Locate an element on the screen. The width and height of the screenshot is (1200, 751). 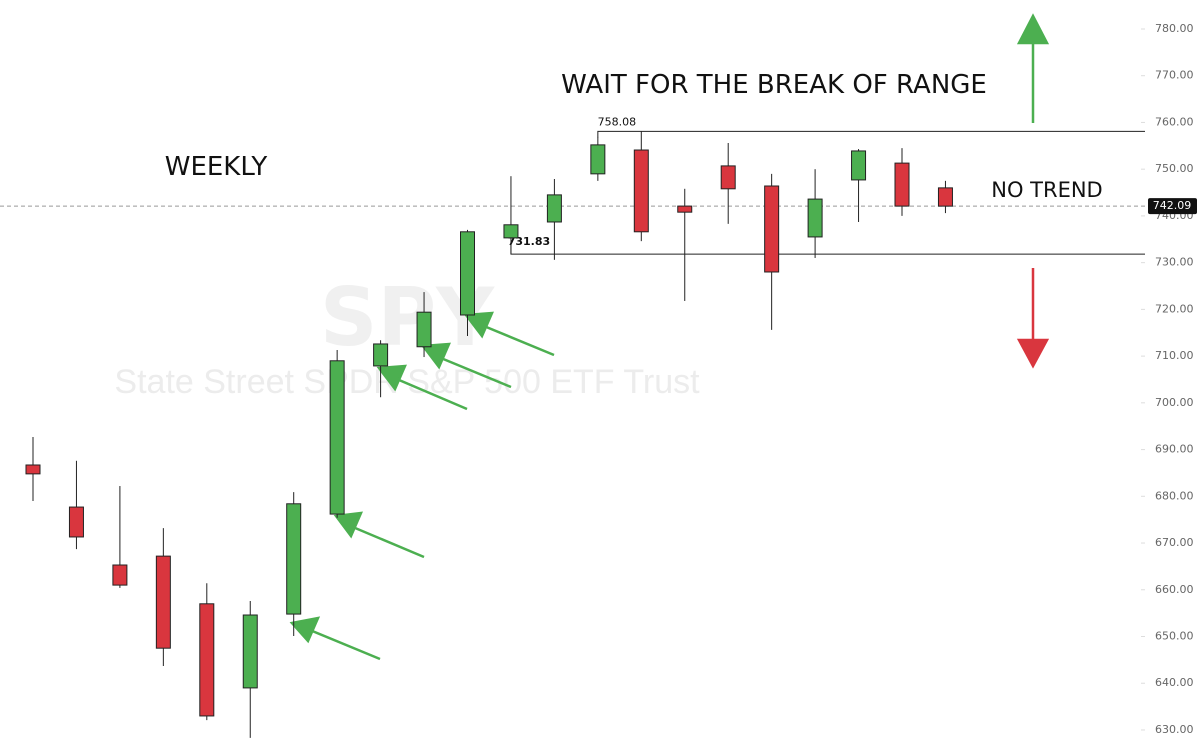
down-arrow-group is located at coordinates (1033, 318).